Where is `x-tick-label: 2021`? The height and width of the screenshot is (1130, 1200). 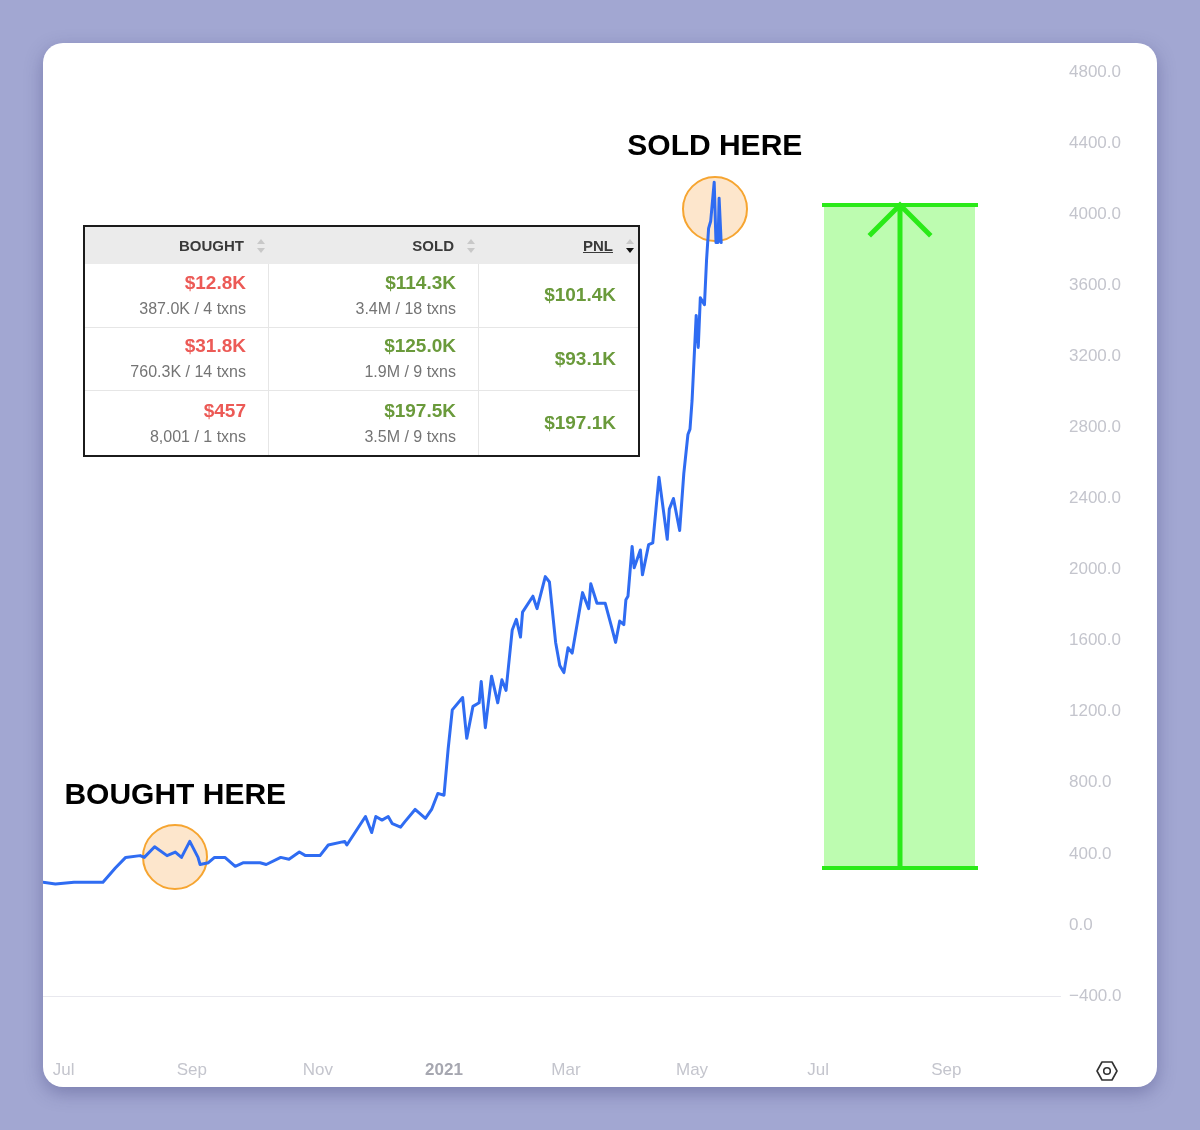 x-tick-label: 2021 is located at coordinates (444, 1069).